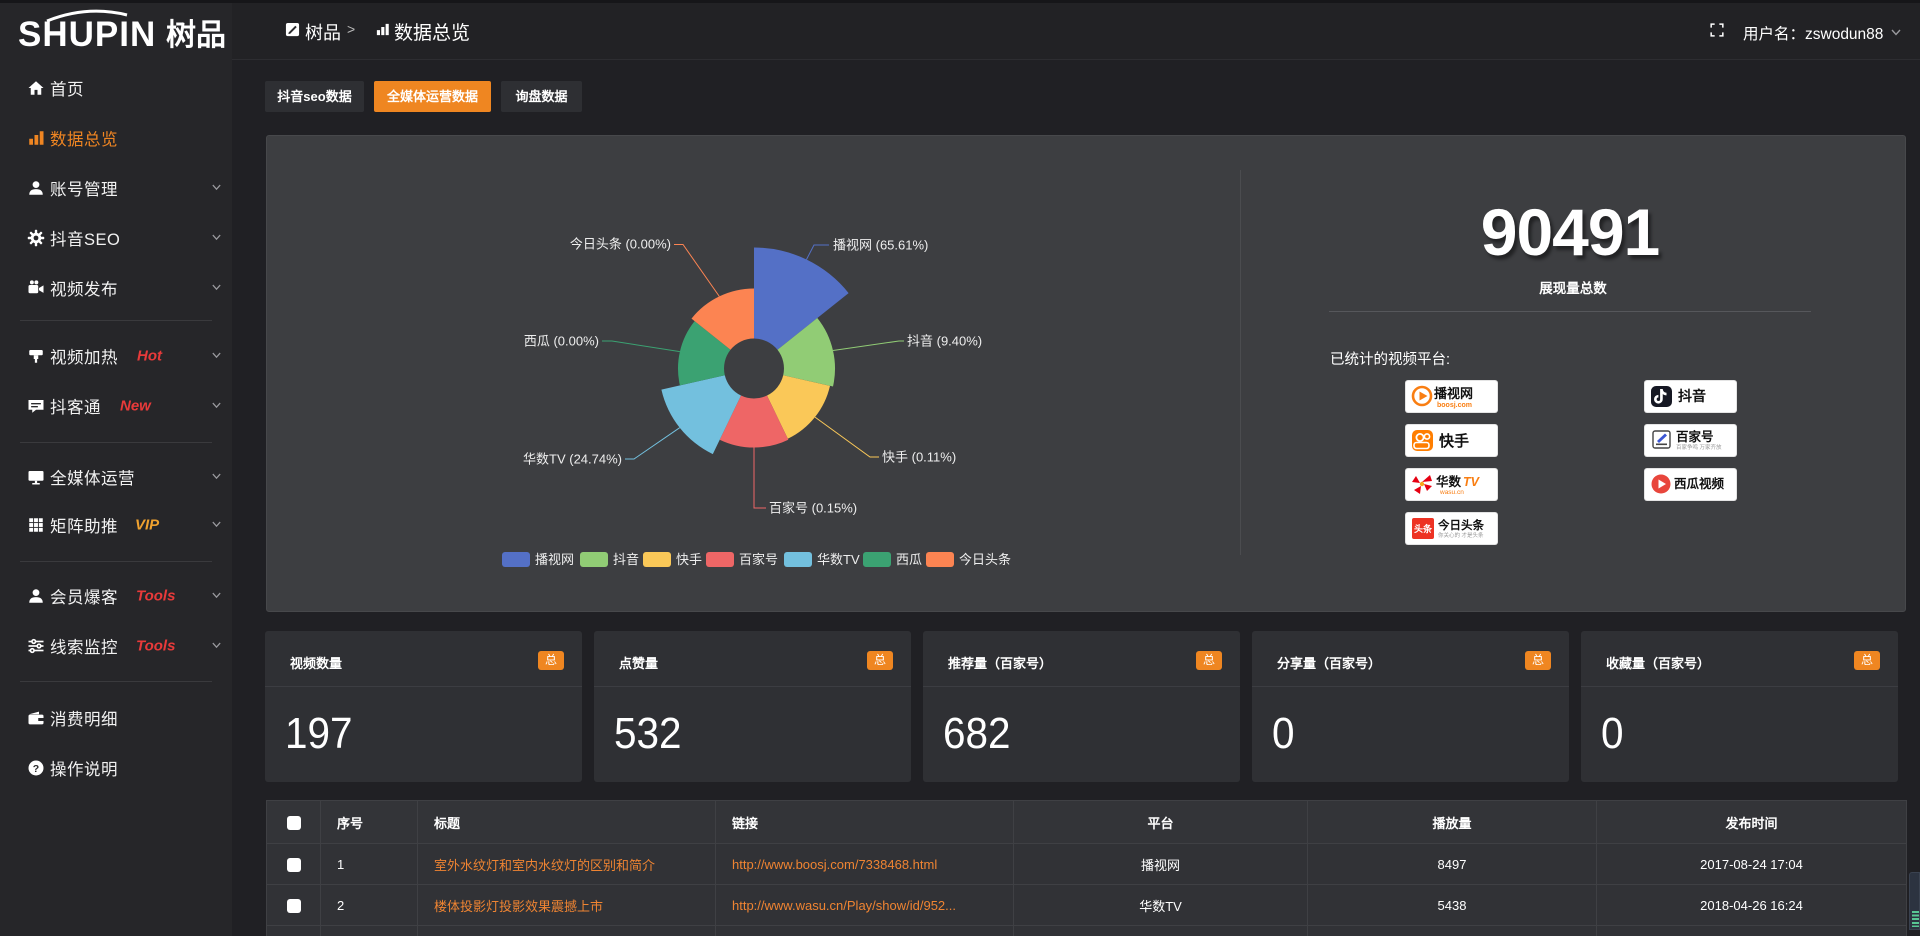 The width and height of the screenshot is (1920, 936). Describe the element at coordinates (919, 457) in the screenshot. I see `svg-text: 快手 (0.11%)` at that location.